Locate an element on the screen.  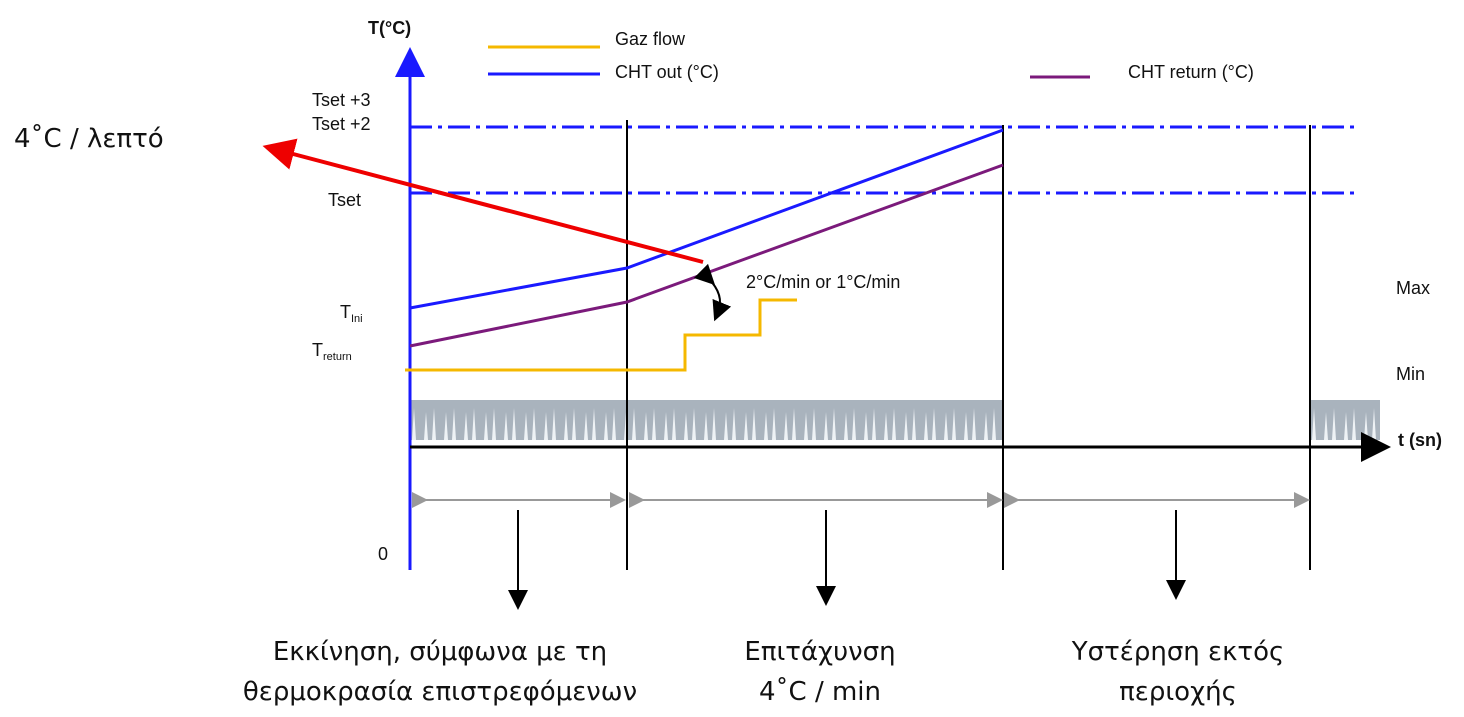
rate-annotation: 4˚C / λεπτό is located at coordinates (89, 139).